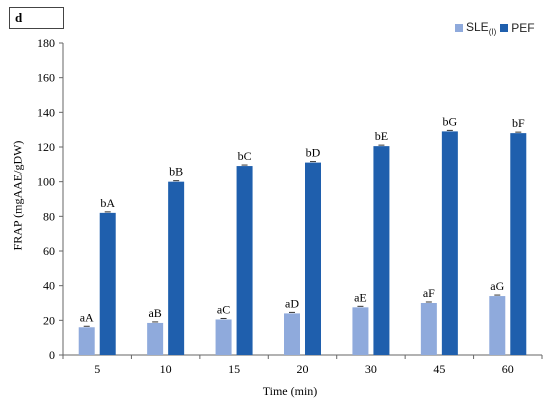 The height and width of the screenshot is (408, 550). I want to click on panel-label: d, so click(36, 18).